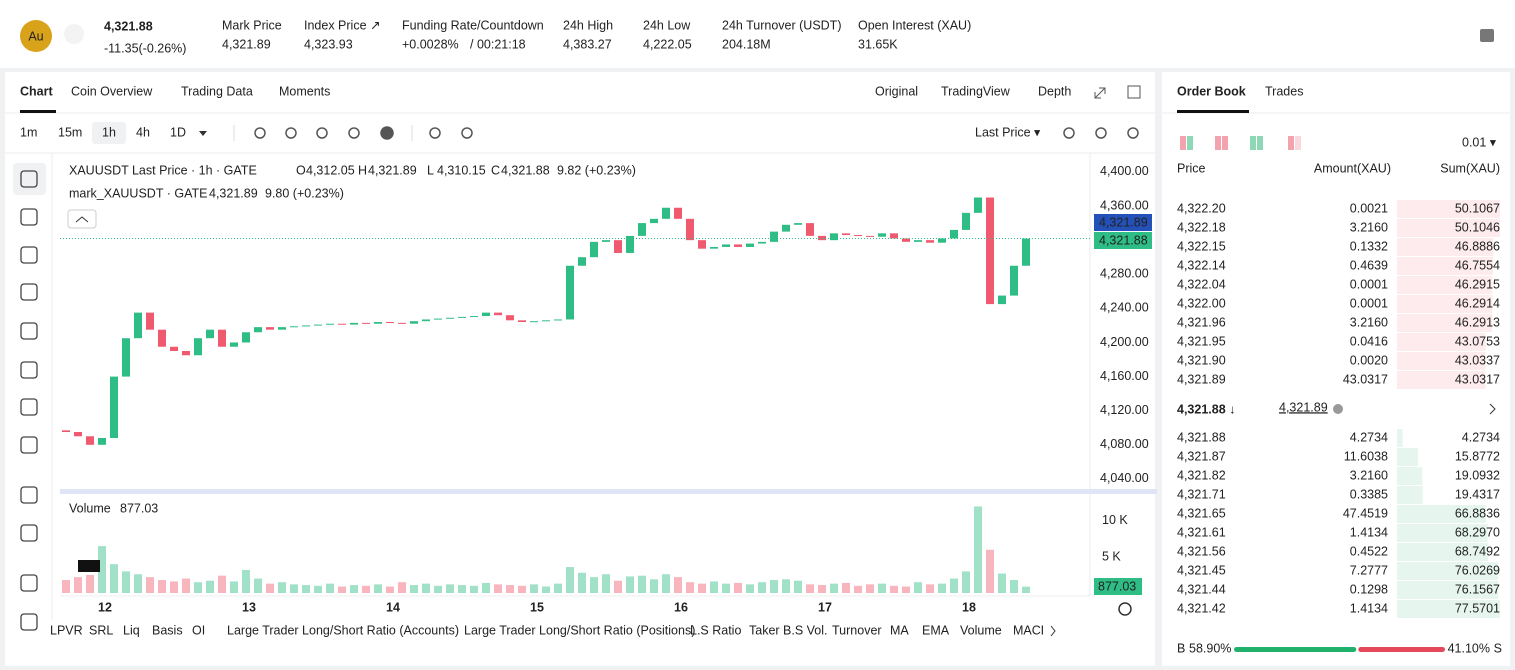  What do you see at coordinates (1125, 609) in the screenshot?
I see `settings-icon` at bounding box center [1125, 609].